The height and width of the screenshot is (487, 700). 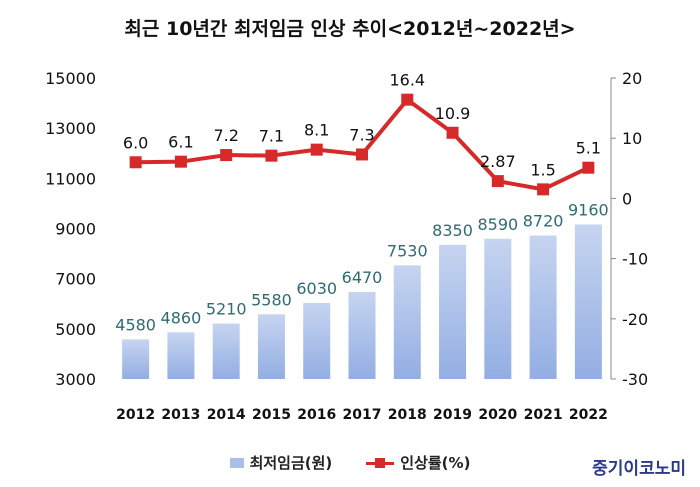 I want to click on line-data-label: 7.2, so click(x=225, y=135).